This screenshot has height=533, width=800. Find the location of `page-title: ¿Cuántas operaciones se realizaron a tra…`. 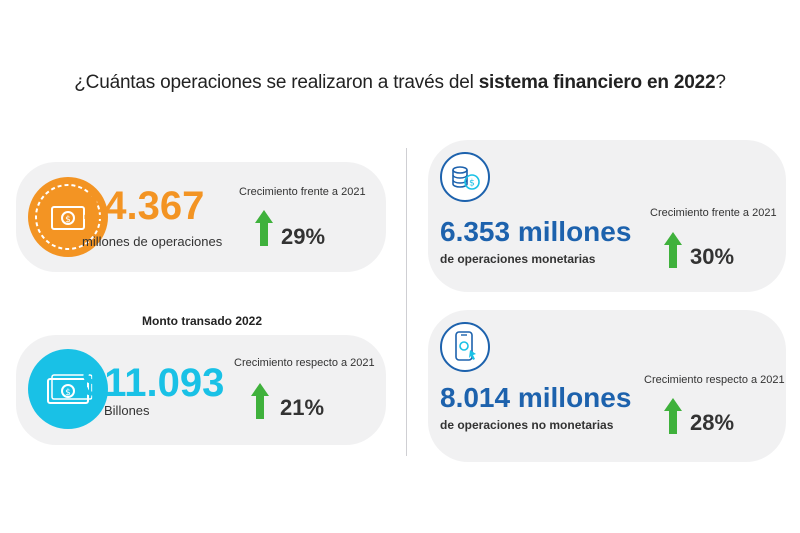

page-title: ¿Cuántas operaciones se realizaron a tra… is located at coordinates (400, 82).